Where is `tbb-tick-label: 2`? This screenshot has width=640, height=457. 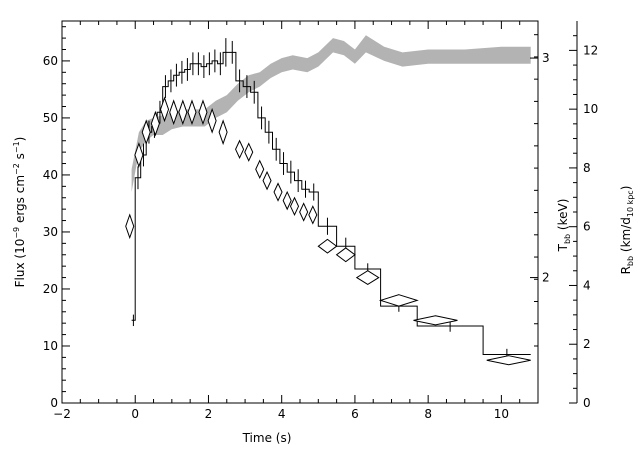 tbb-tick-label: 2 is located at coordinates (546, 278).